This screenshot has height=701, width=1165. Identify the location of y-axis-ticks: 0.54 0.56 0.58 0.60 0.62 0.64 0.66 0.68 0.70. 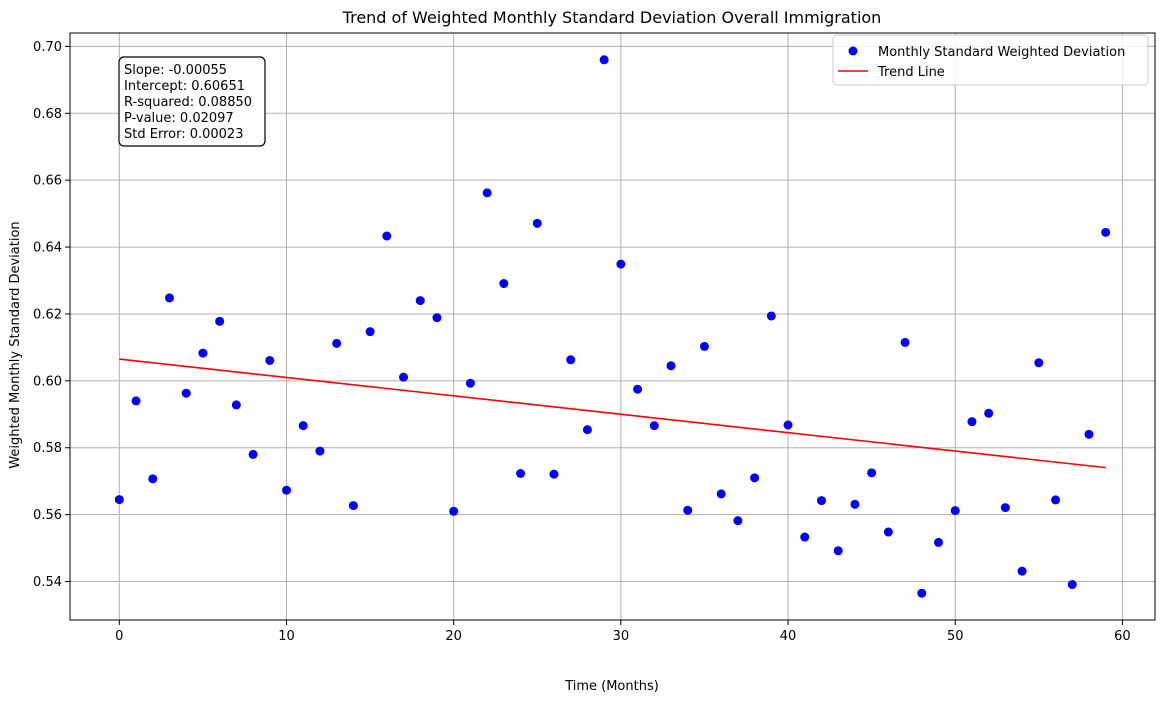
(51, 315).